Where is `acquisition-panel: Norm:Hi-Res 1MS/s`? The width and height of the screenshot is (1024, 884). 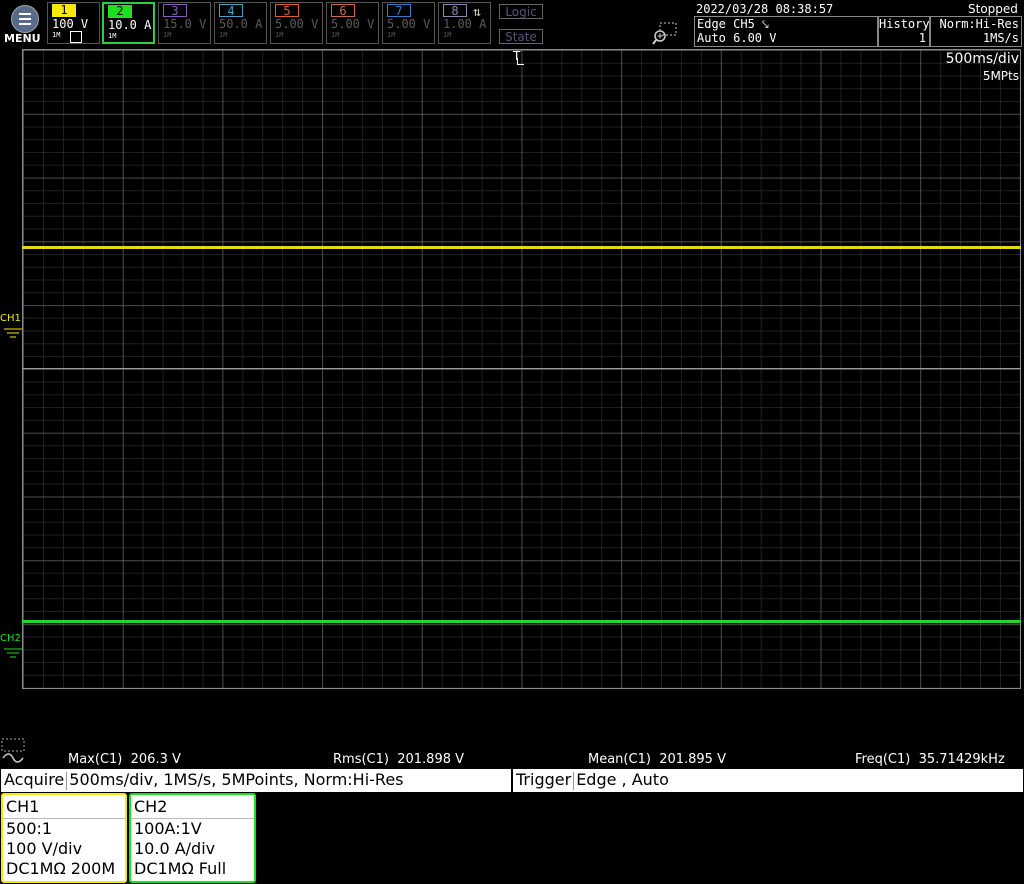
acquisition-panel: Norm:Hi-Res 1MS/s is located at coordinates (976, 31).